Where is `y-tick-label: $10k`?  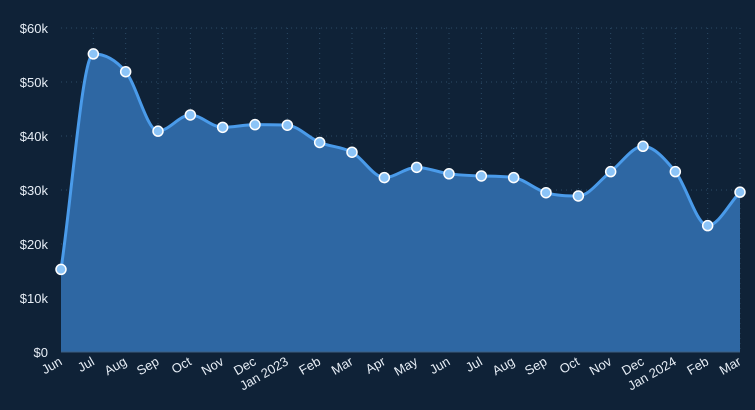 y-tick-label: $10k is located at coordinates (34, 298).